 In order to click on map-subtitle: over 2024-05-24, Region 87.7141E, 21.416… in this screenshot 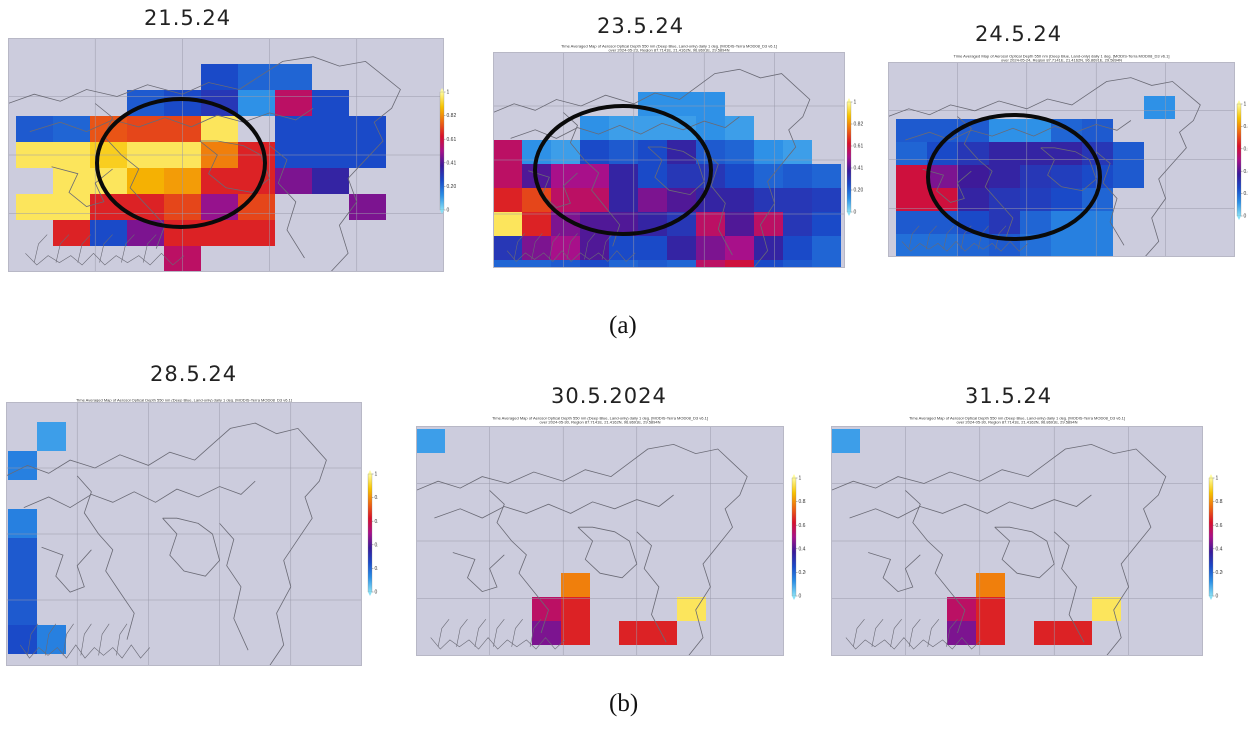, I will do `click(1061, 60)`.